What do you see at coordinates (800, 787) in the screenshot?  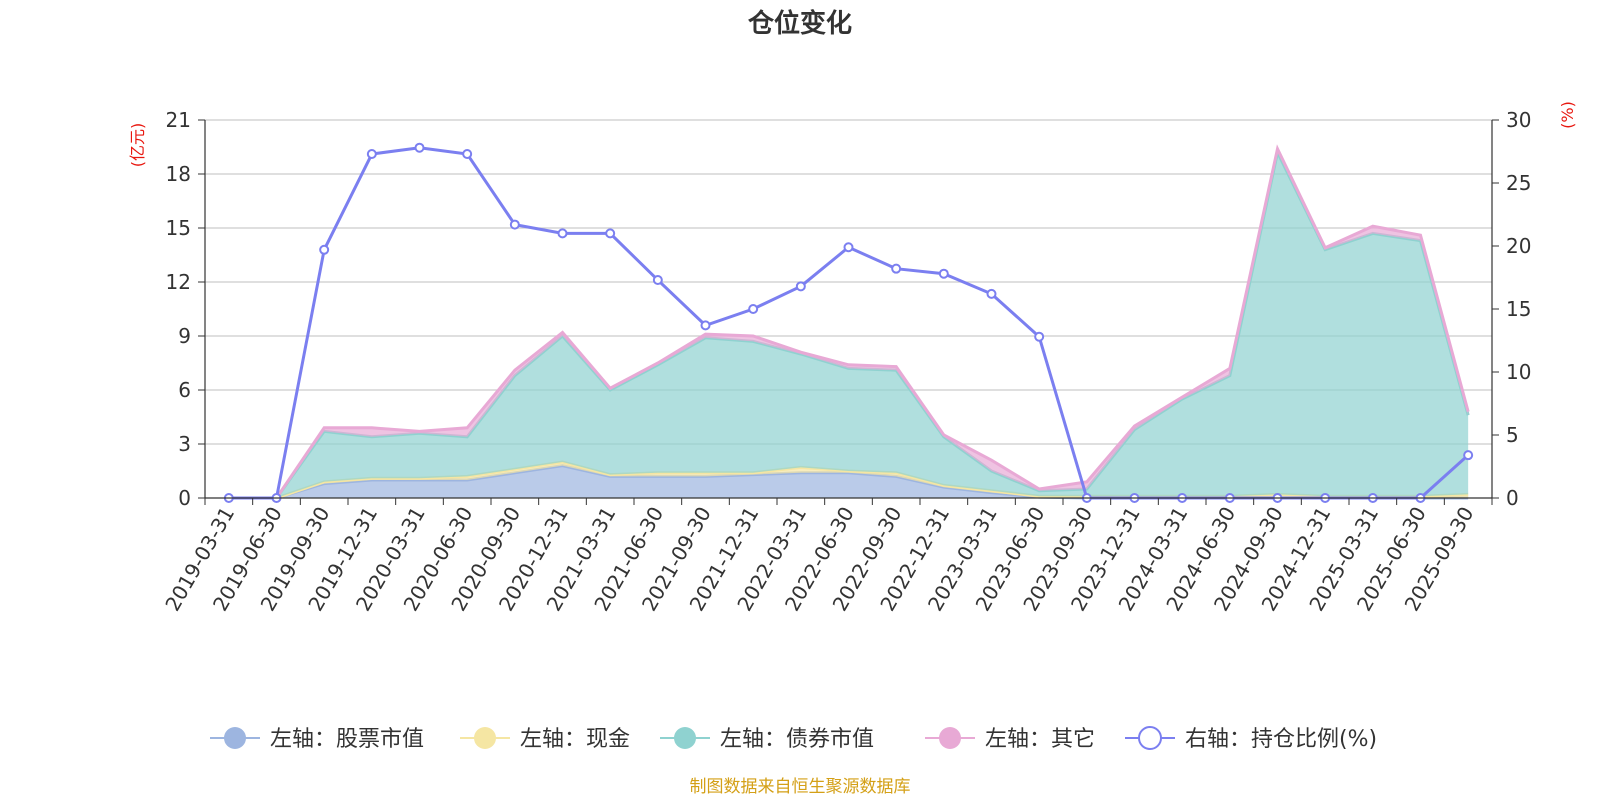 I see `data-source-note: 制图数据来自恒生聚源数据库` at bounding box center [800, 787].